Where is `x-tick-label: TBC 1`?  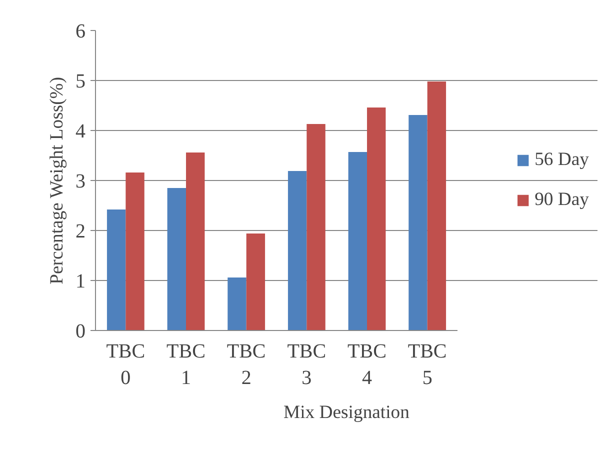 x-tick-label: TBC 1 is located at coordinates (186, 364).